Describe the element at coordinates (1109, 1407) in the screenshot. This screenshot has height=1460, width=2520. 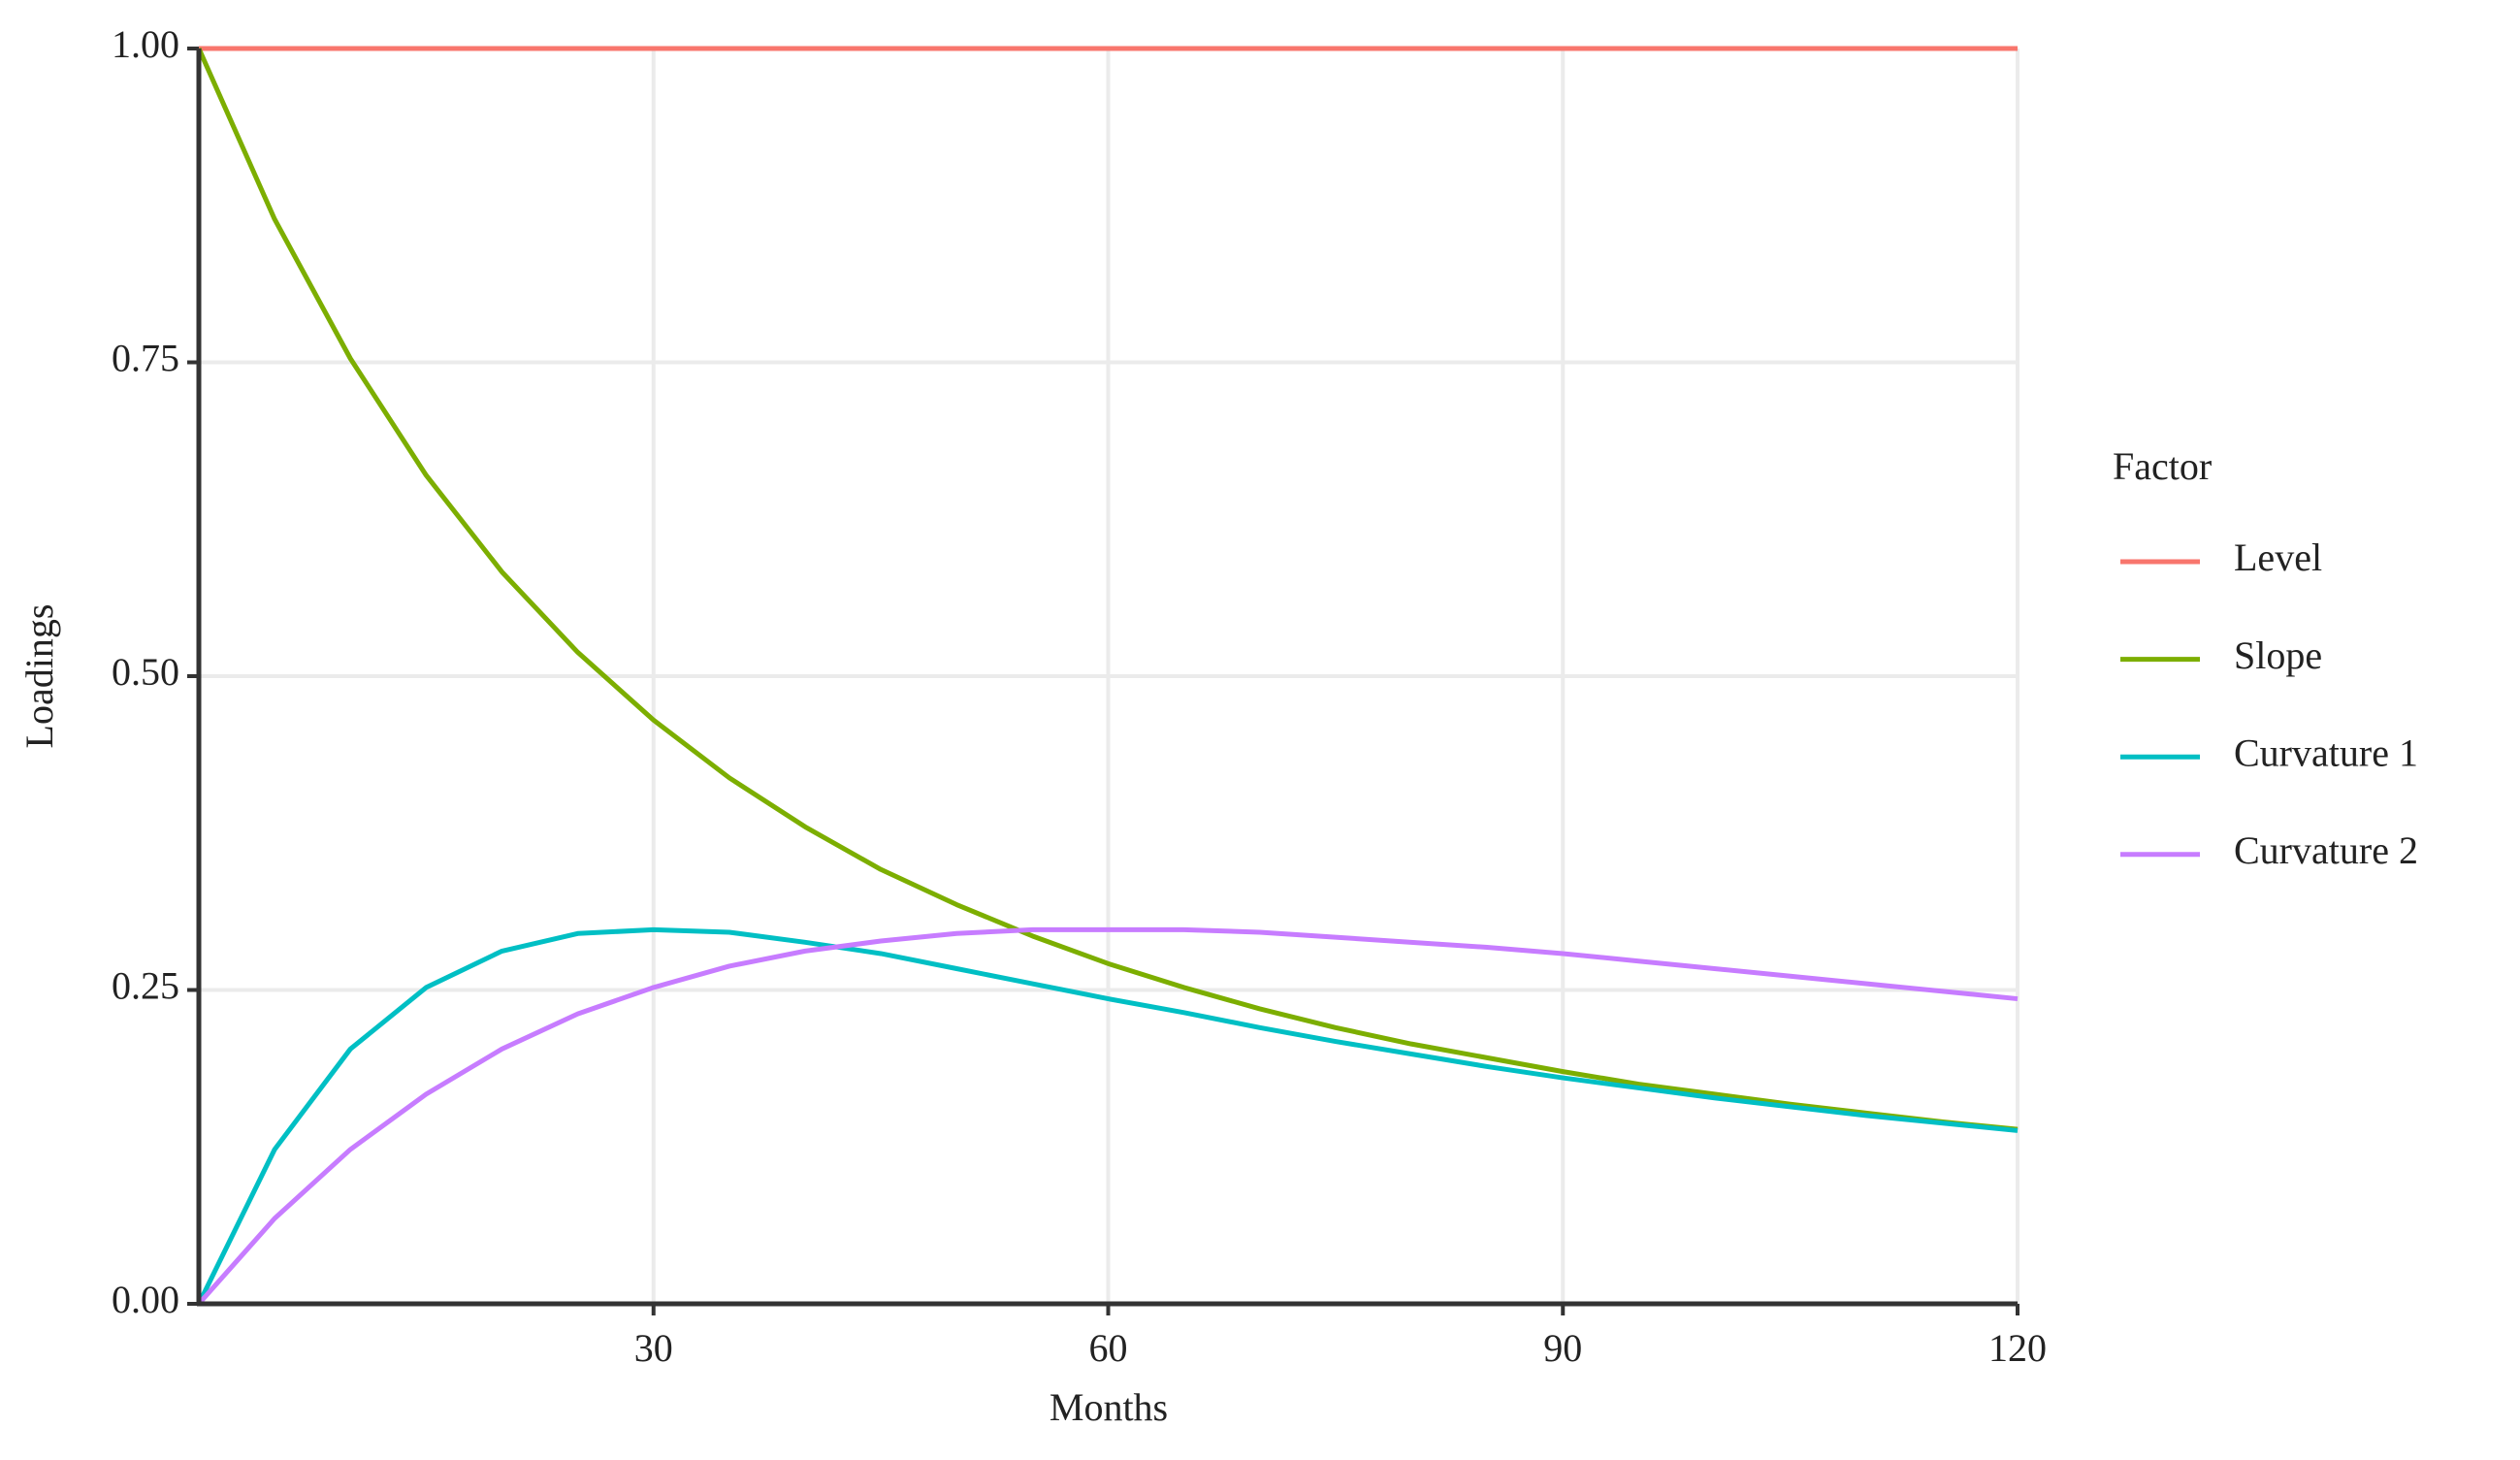
I see `x-axis-label: Months` at that location.